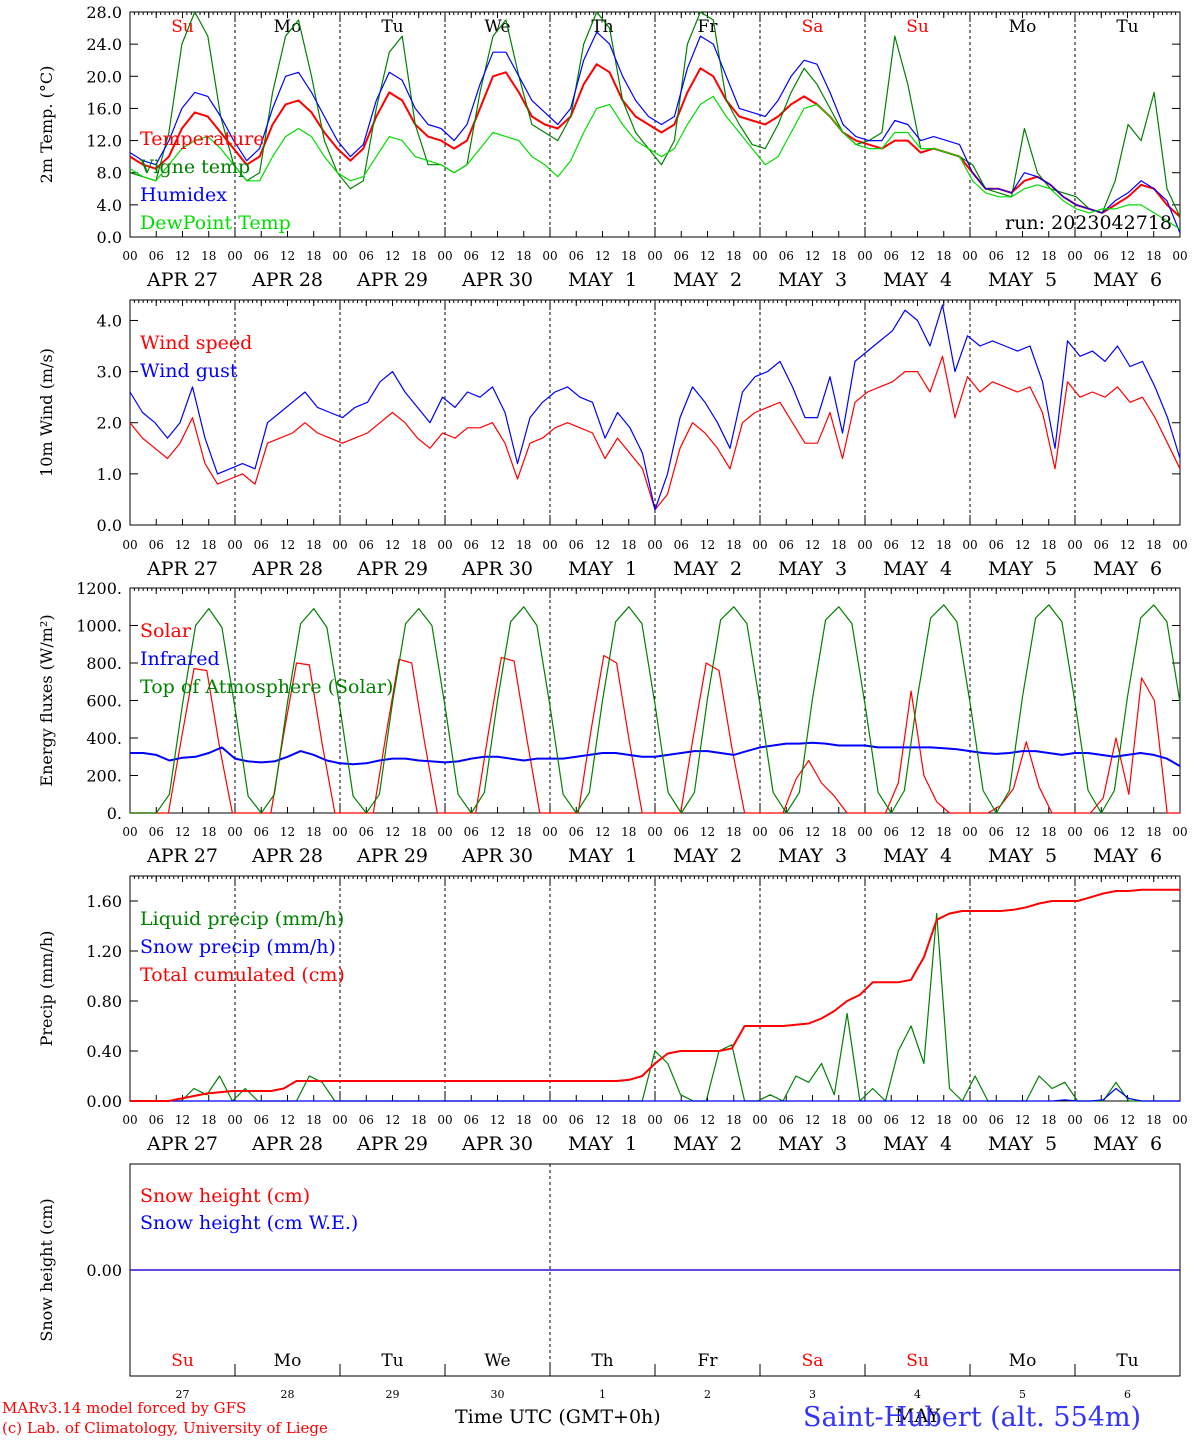 This screenshot has width=1194, height=1440. I want to click on y-tick-label: 600., so click(104, 701).